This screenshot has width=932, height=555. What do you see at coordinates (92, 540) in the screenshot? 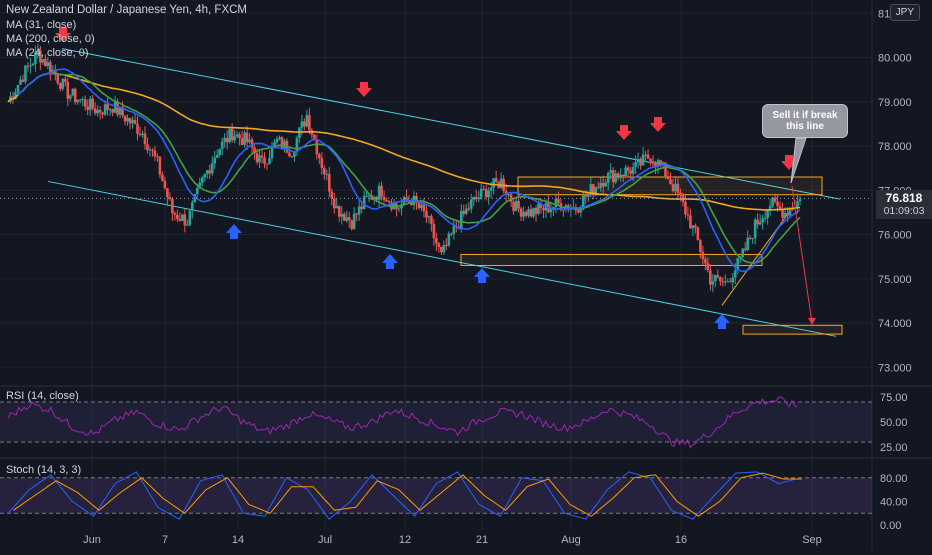
I see `time-tick-label: Jun` at bounding box center [92, 540].